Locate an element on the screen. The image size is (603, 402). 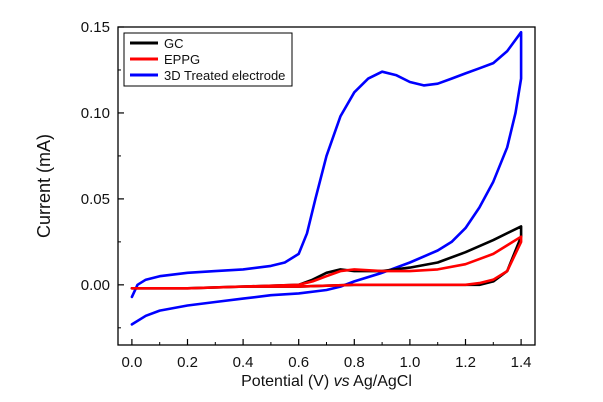
x-tick-label: 0.0 is located at coordinates (131, 362).